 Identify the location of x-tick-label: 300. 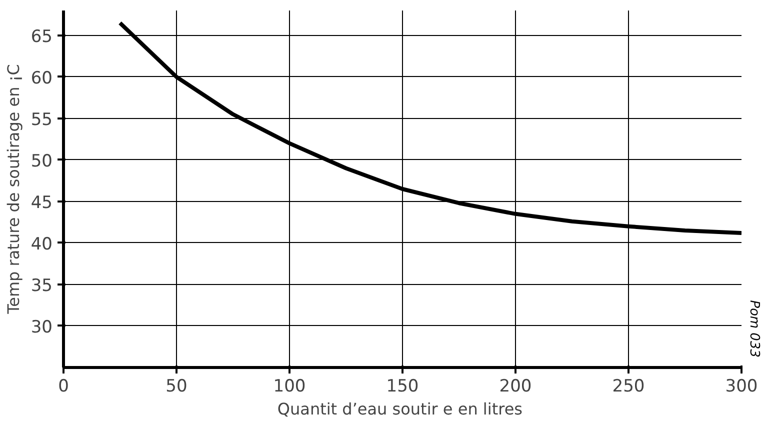
(741, 386).